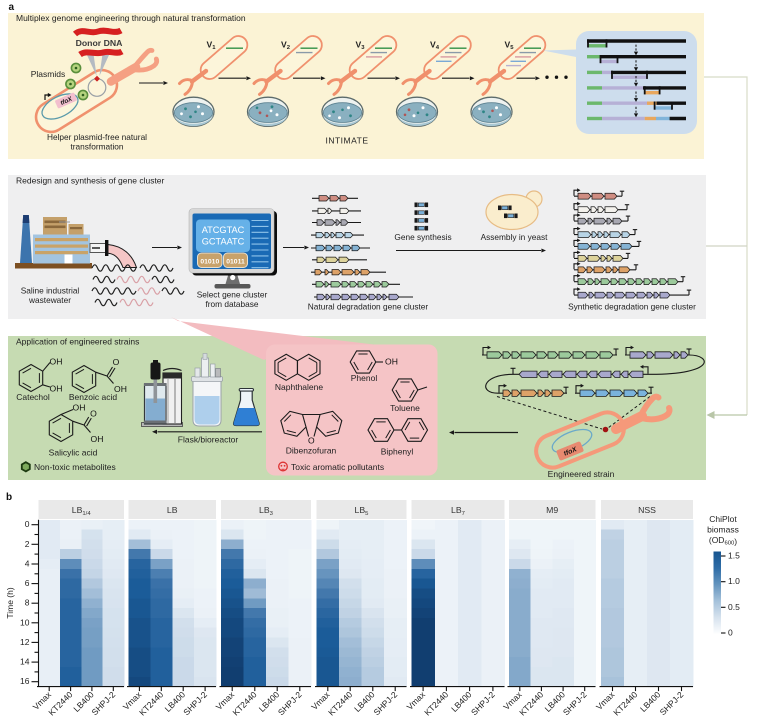 This screenshot has height=722, width=762. What do you see at coordinates (27, 583) in the screenshot?
I see `svg-text: 6` at bounding box center [27, 583].